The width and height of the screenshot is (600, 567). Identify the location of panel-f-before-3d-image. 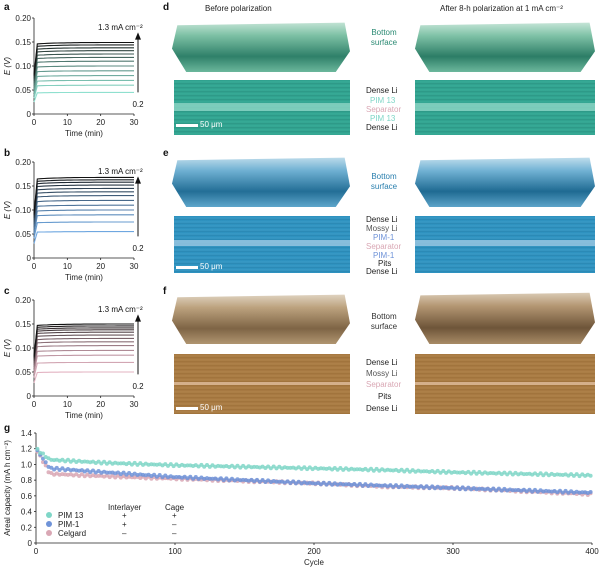
(261, 319).